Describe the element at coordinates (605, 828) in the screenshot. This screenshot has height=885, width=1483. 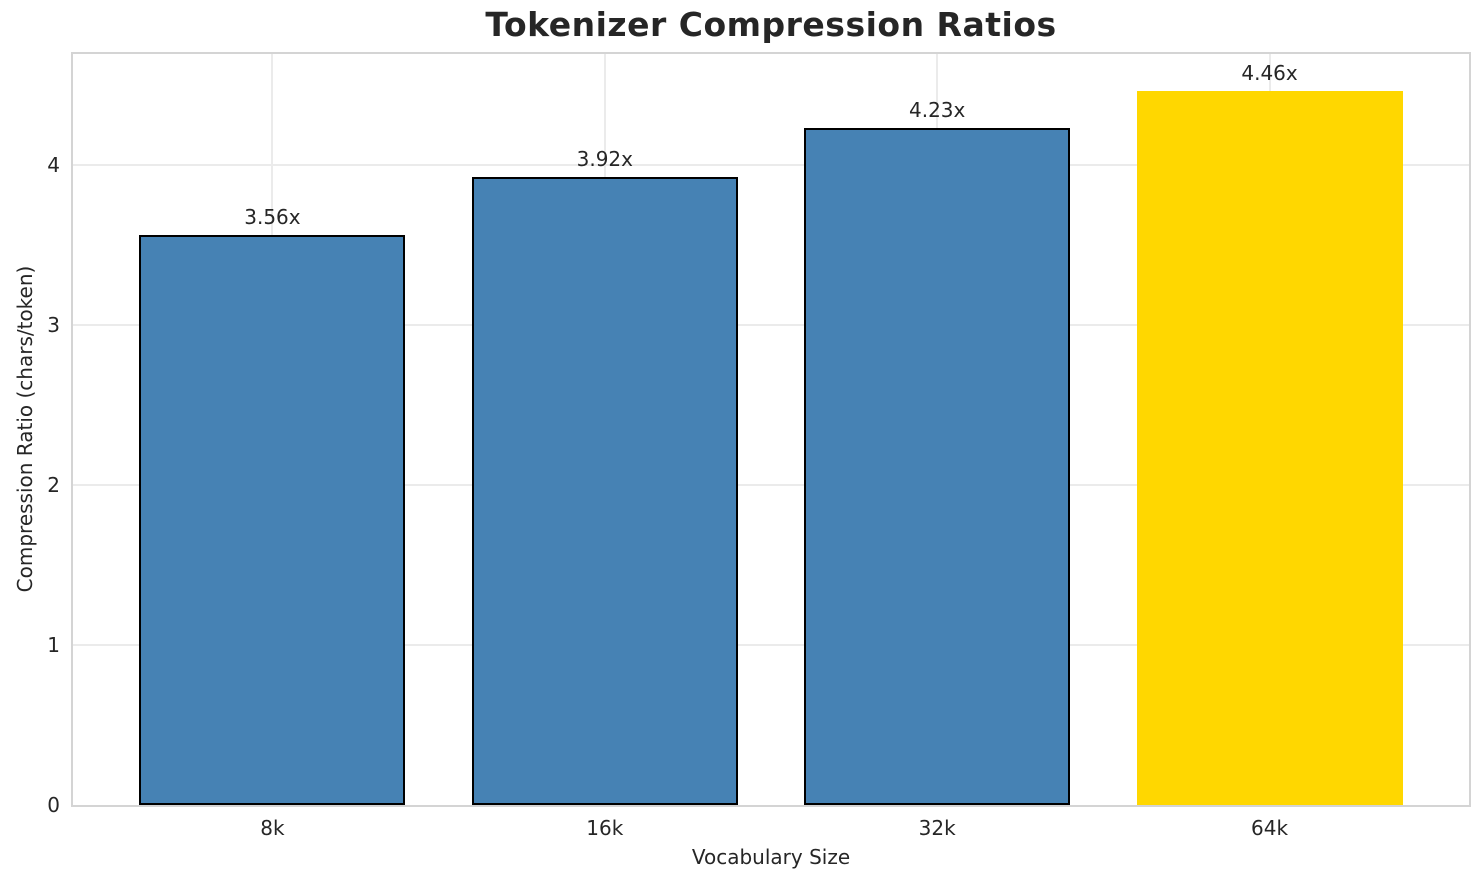
I see `x-tick-label: 16k` at that location.